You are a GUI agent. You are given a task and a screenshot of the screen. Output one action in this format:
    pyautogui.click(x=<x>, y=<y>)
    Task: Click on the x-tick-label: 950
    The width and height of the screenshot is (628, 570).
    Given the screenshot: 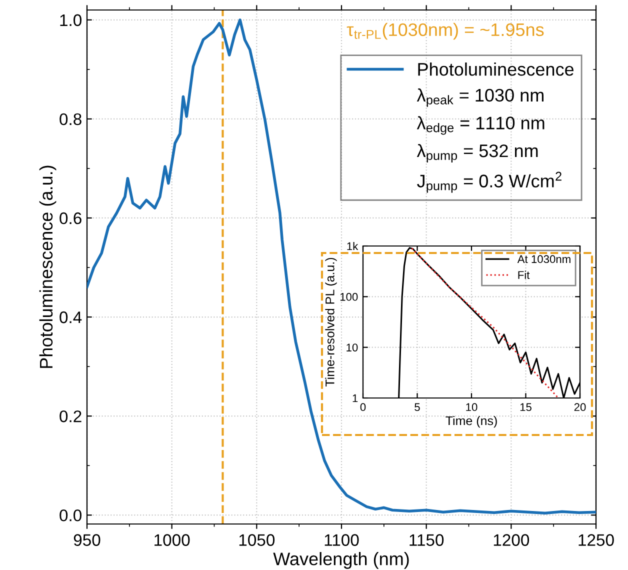 What is the action you would take?
    pyautogui.click(x=87, y=540)
    